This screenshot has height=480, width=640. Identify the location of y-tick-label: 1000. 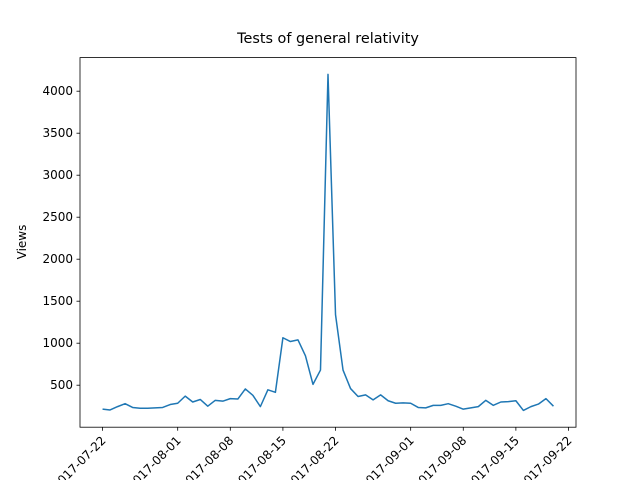
(57, 343).